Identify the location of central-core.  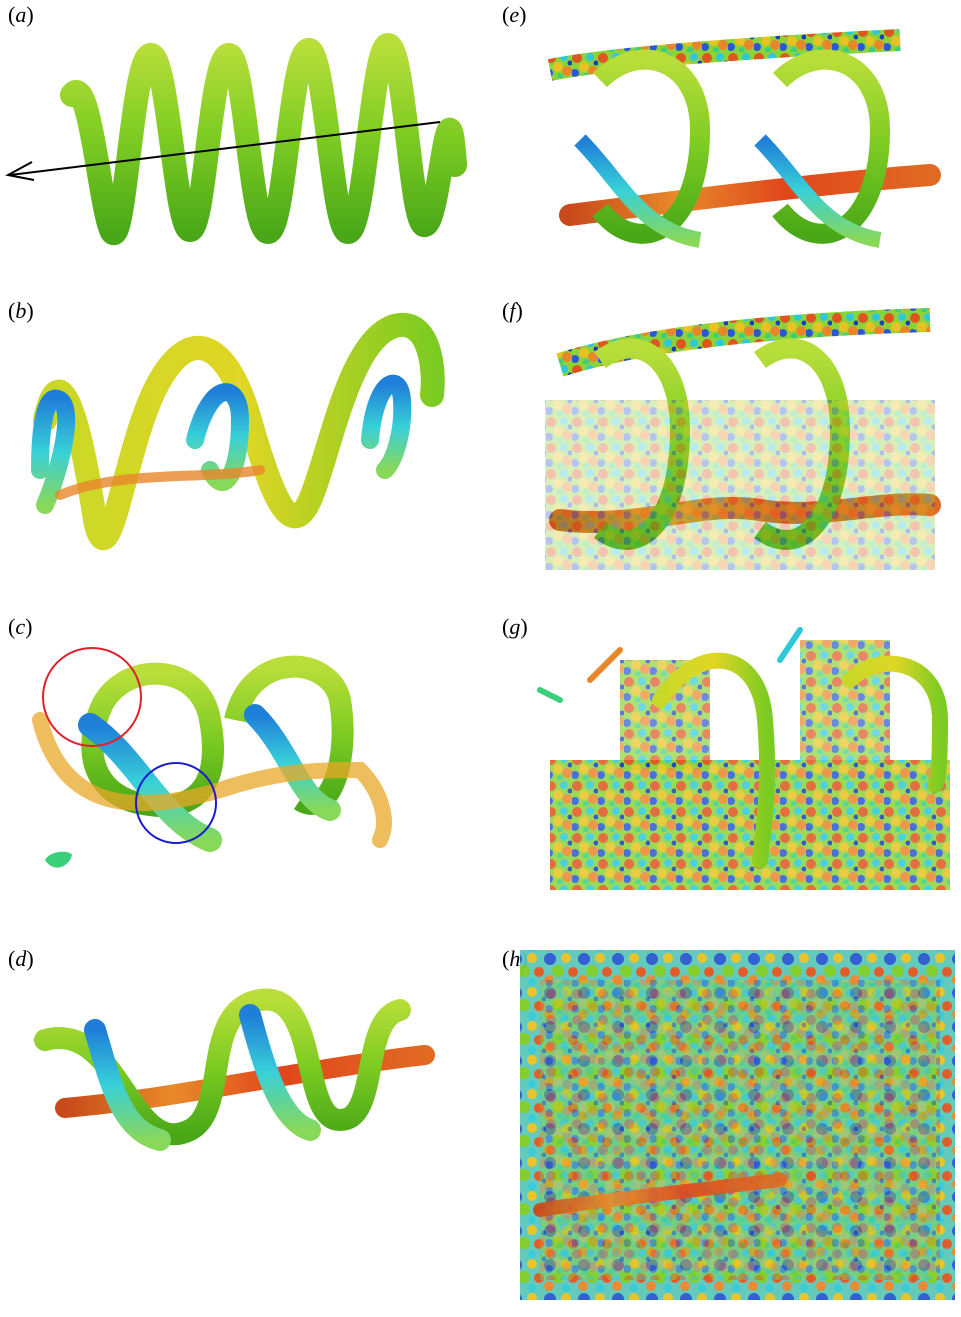
(660, 1195).